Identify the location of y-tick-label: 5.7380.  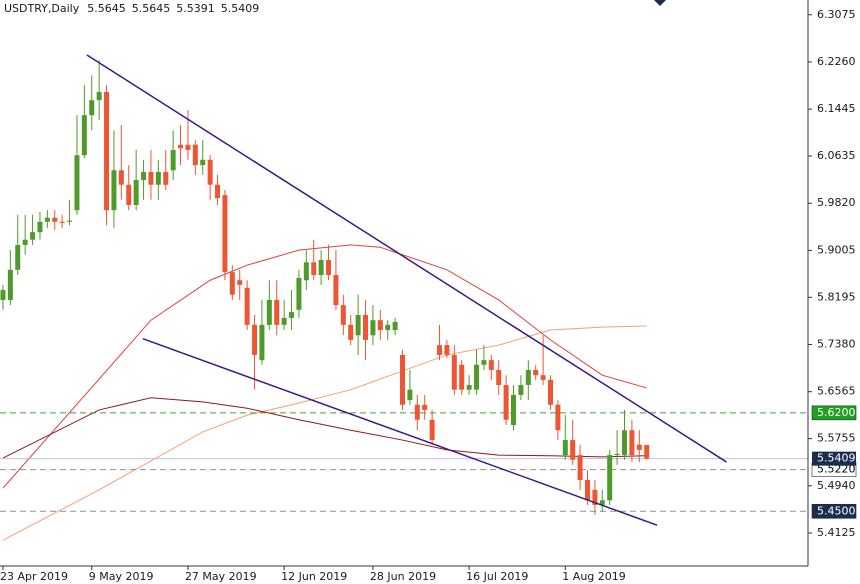
(836, 344).